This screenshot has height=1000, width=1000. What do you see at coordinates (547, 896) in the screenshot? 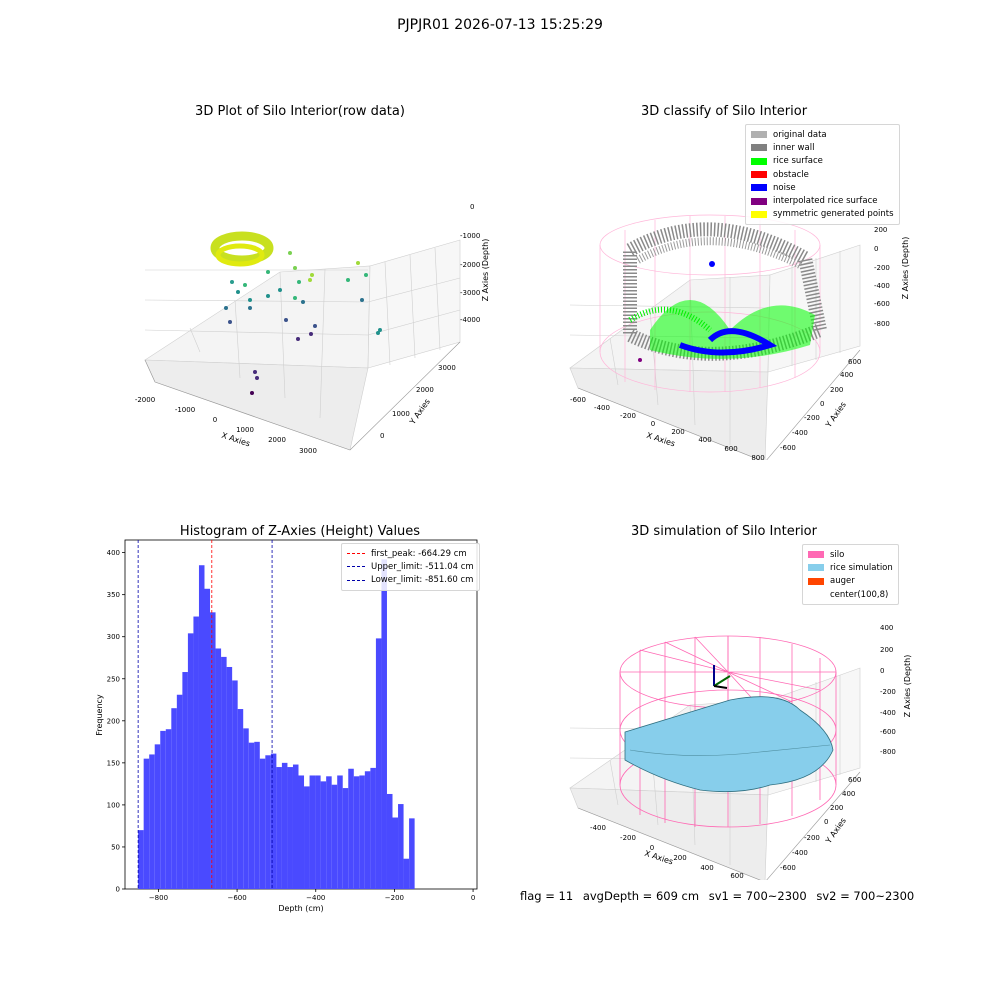
I see `flag-value: flag = 11` at bounding box center [547, 896].